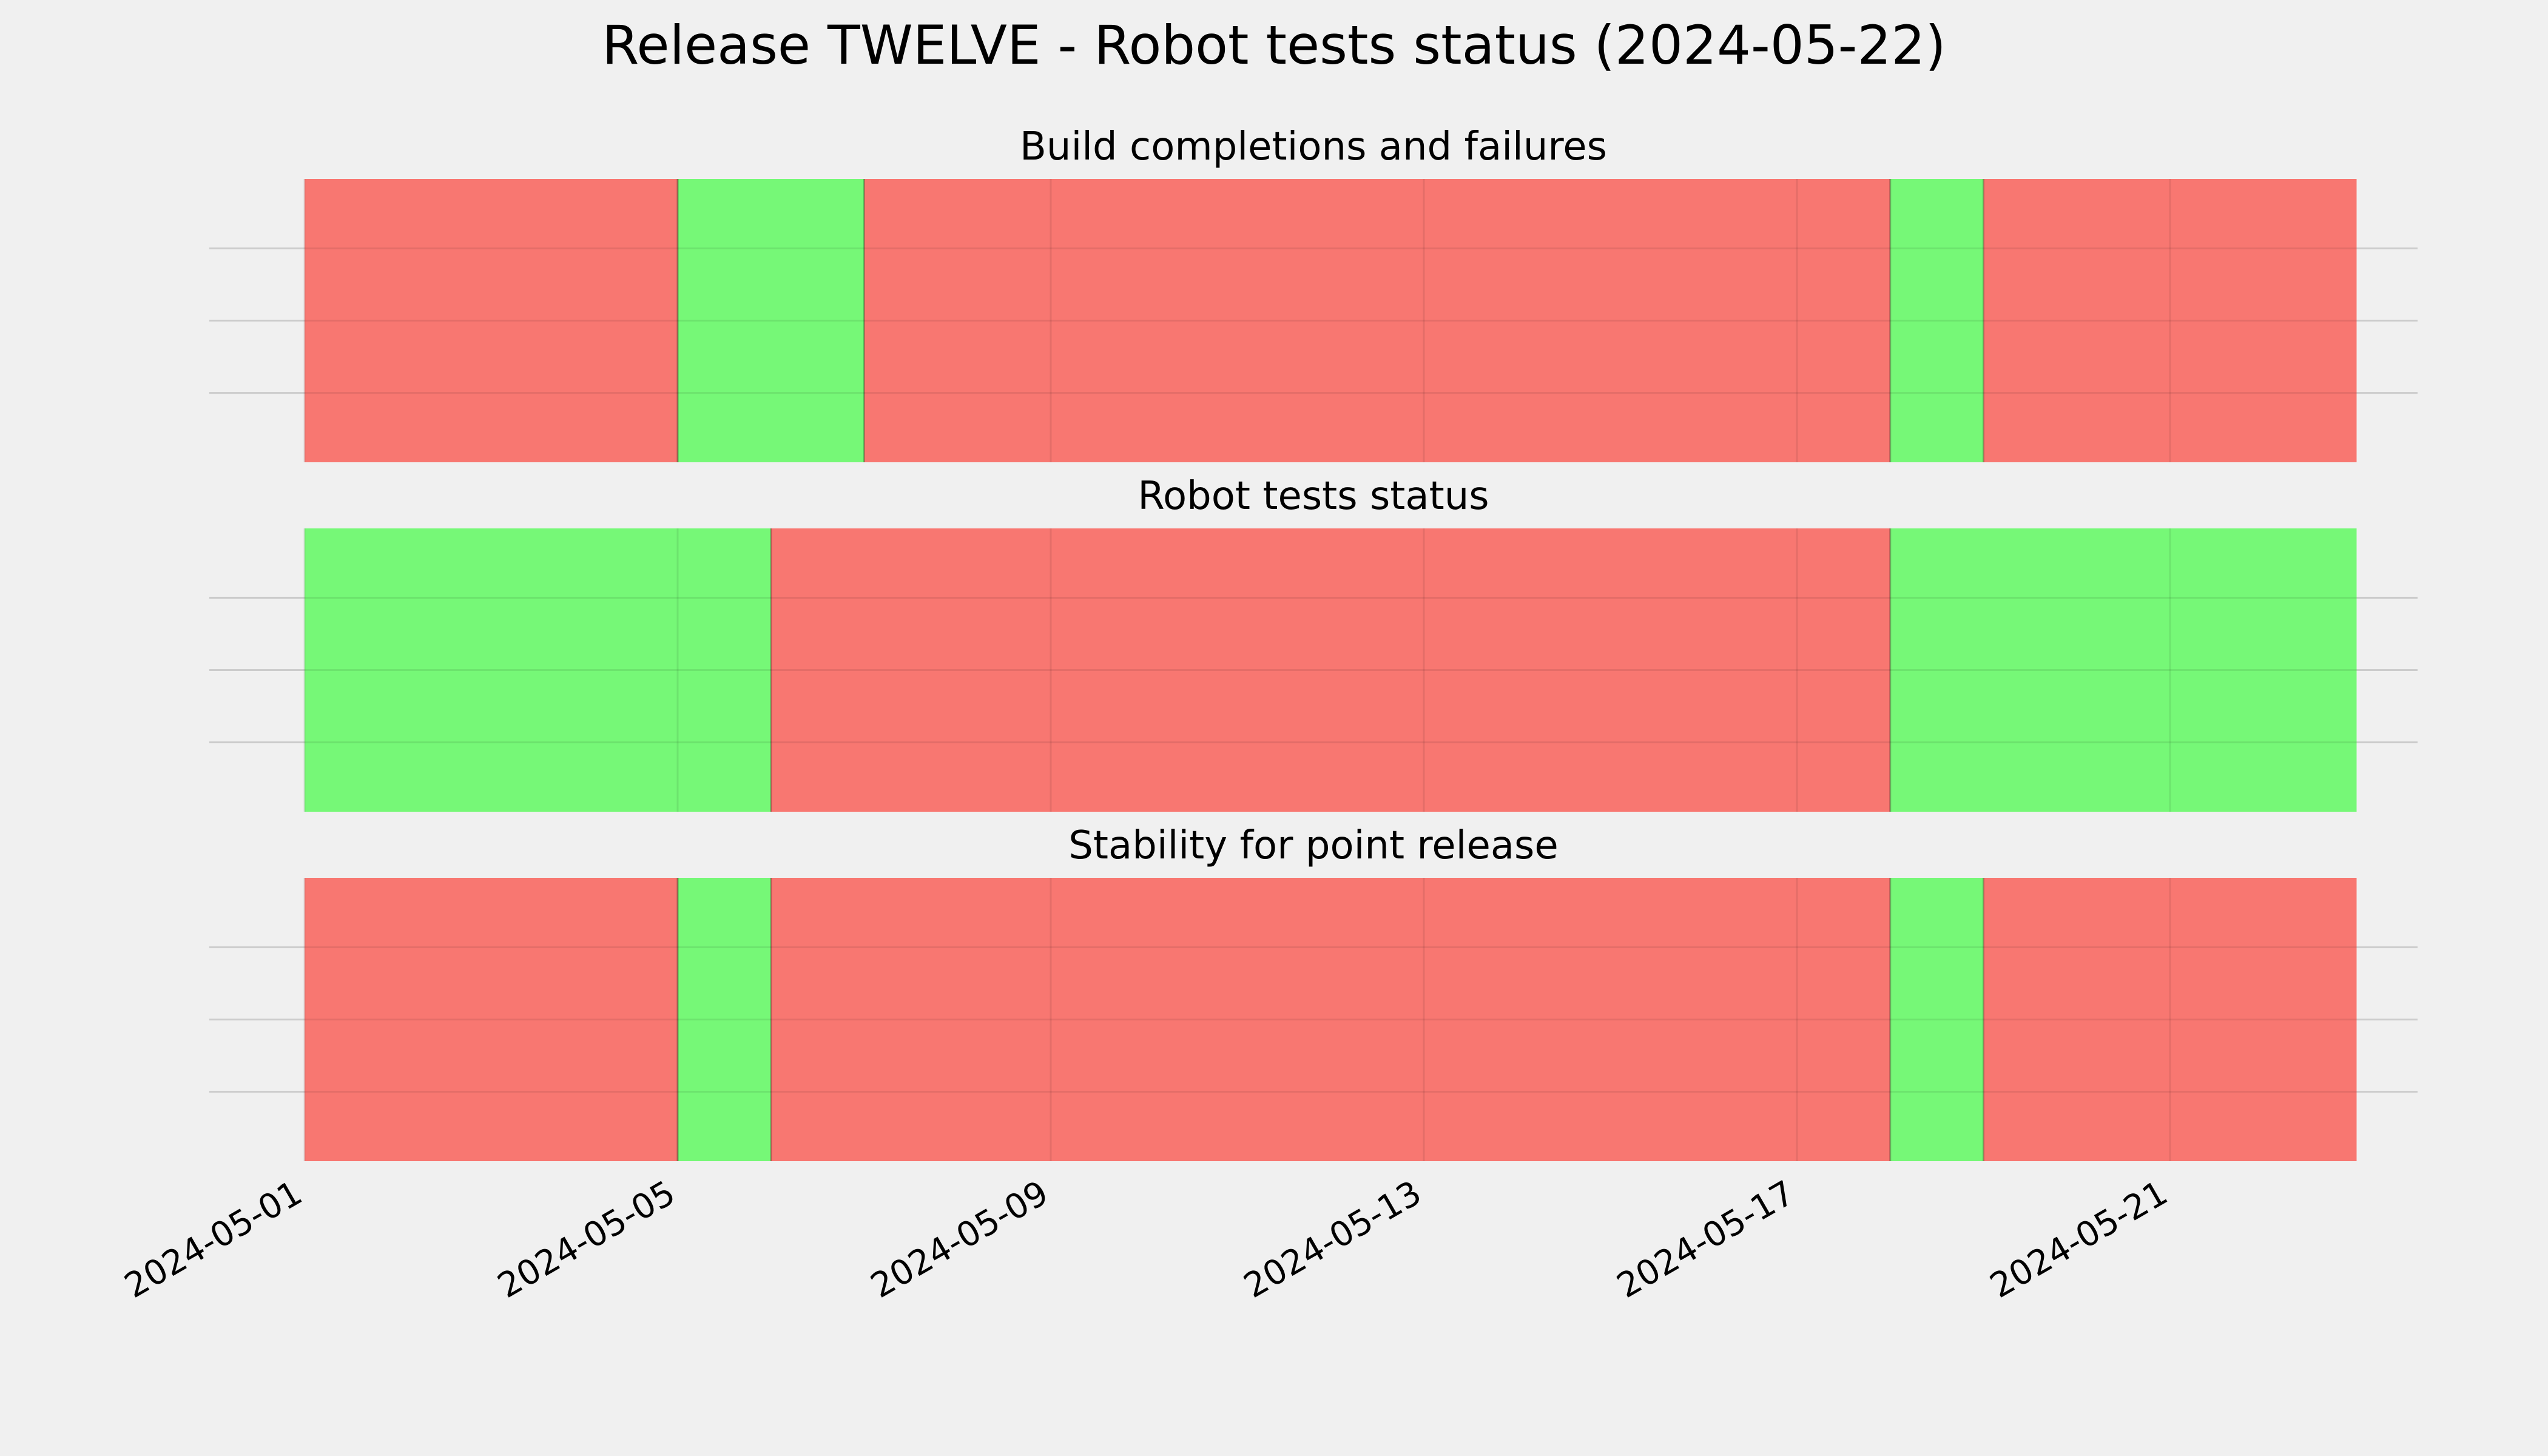 Image resolution: width=2548 pixels, height=1456 pixels. What do you see at coordinates (2170, 1019) in the screenshot?
I see `panel-3-segment-5-fail` at bounding box center [2170, 1019].